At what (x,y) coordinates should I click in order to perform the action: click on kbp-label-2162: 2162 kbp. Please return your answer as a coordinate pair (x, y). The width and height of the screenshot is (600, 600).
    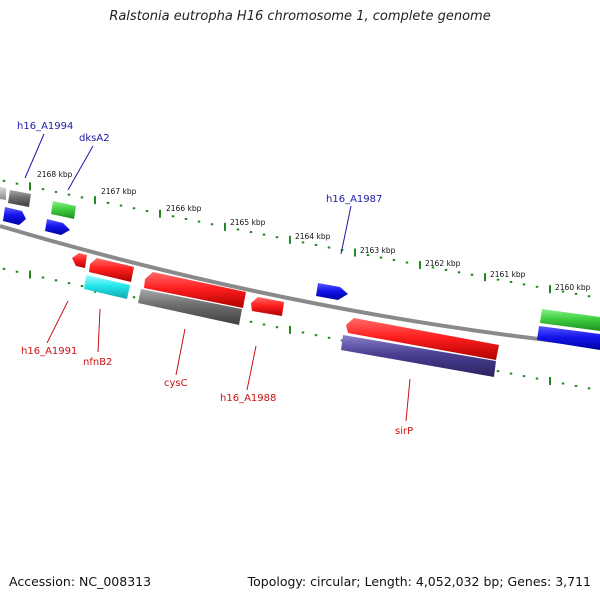
    Looking at the image, I should click on (443, 263).